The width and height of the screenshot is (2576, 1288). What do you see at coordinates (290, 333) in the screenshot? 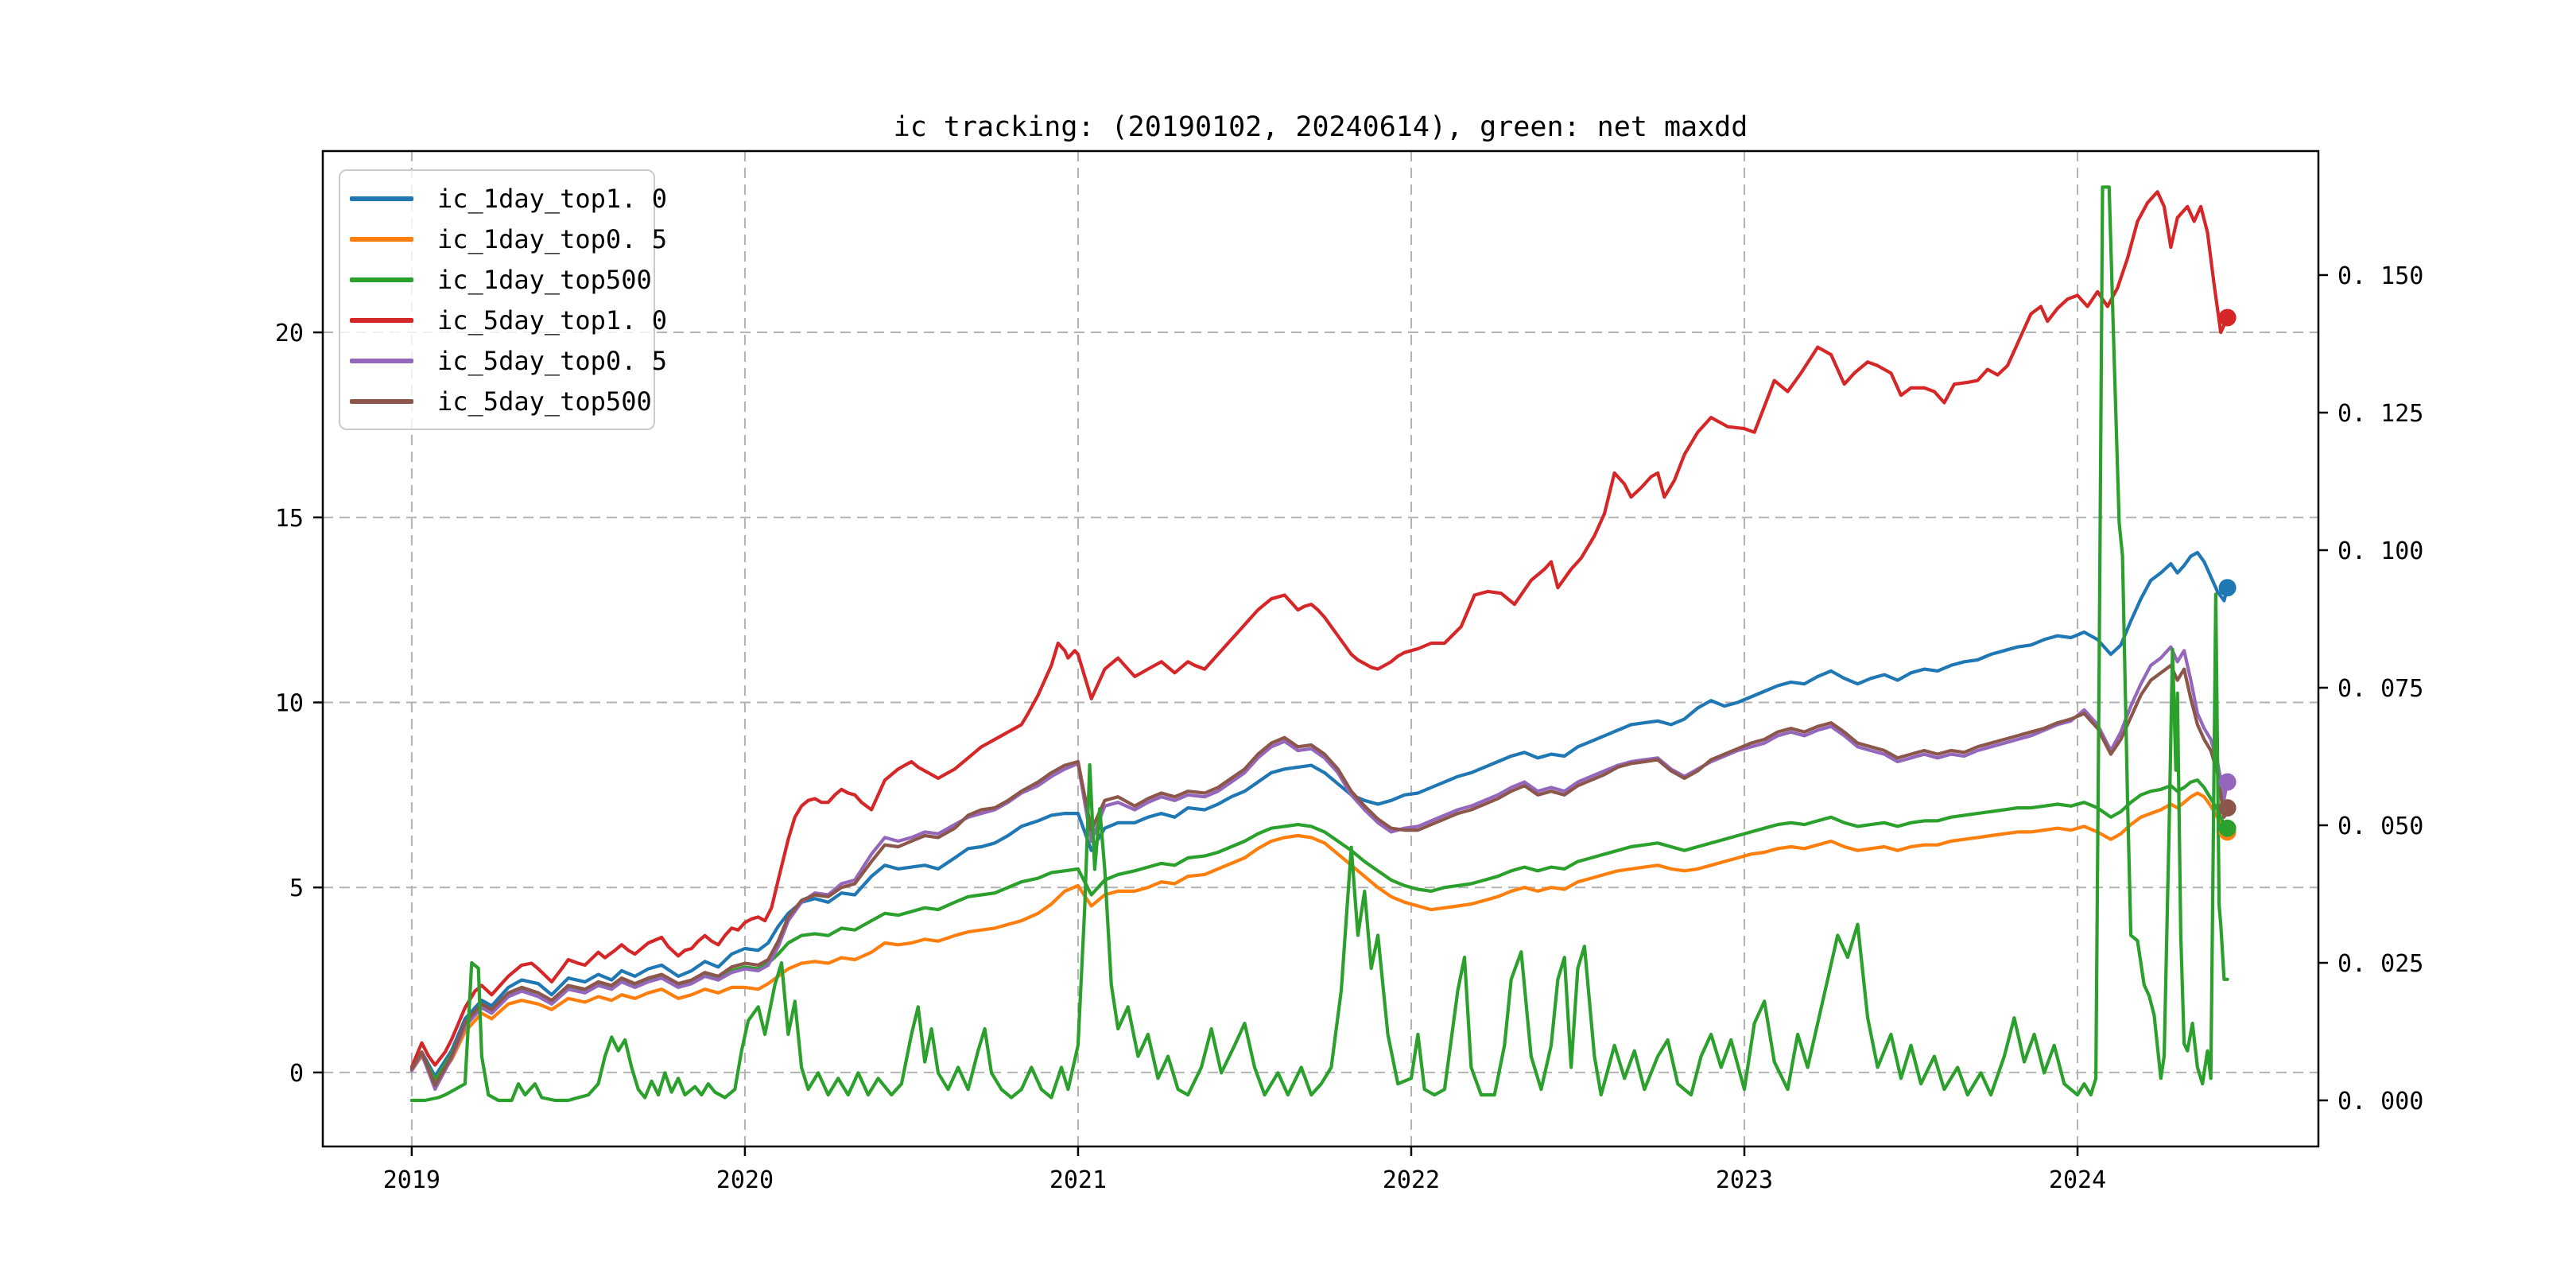
I see `y-left-tick-label: 20` at bounding box center [290, 333].